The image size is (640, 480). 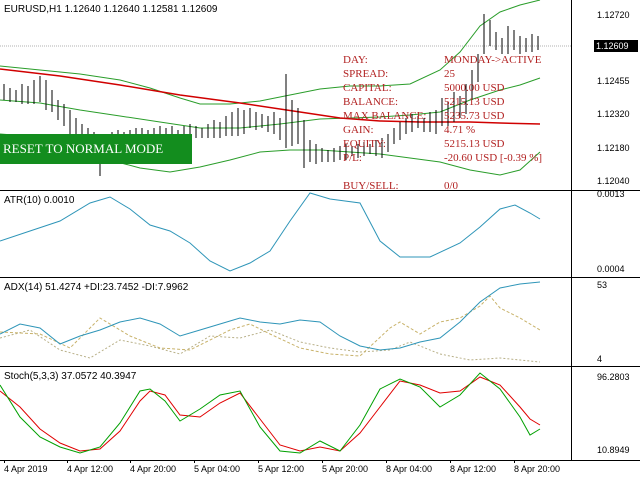 I want to click on adx-tick: 4, so click(x=600, y=359).